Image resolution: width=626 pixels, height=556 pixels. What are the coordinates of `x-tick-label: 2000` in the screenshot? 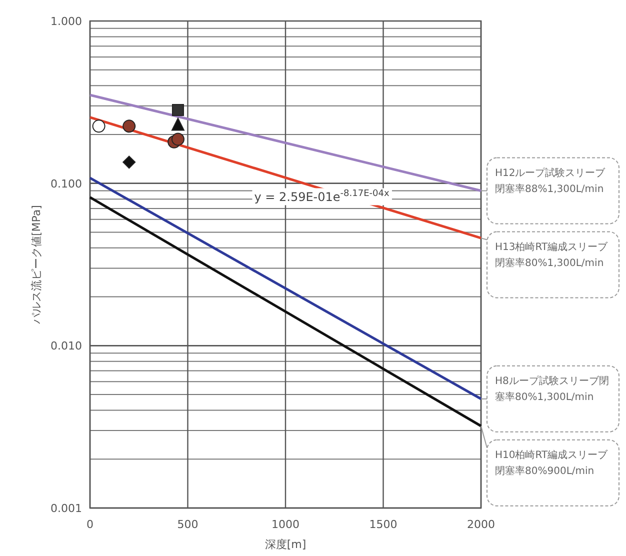 It's located at (481, 524).